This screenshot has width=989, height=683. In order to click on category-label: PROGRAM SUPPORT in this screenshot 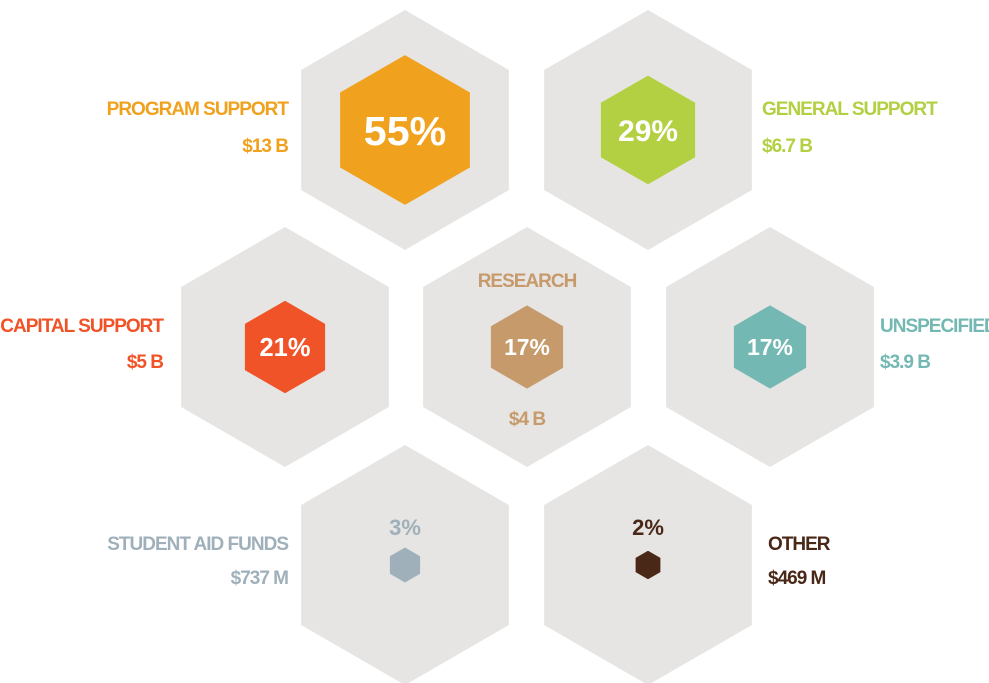, I will do `click(198, 109)`.